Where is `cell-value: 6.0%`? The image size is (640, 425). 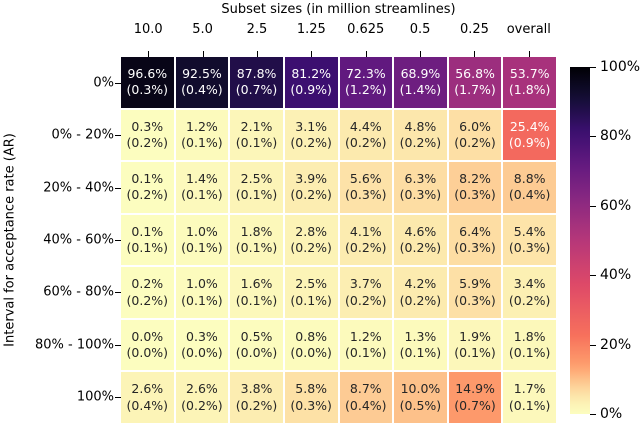
cell-value: 6.0% is located at coordinates (475, 126).